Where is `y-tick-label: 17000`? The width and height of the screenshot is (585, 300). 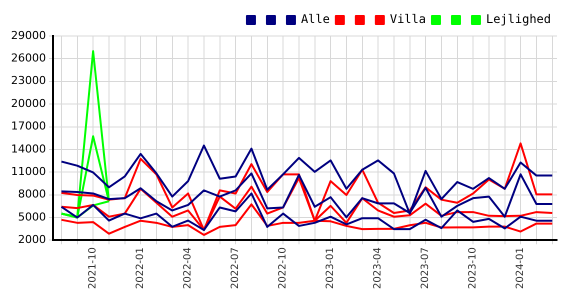 y-tick-label: 17000 is located at coordinates (28, 126).